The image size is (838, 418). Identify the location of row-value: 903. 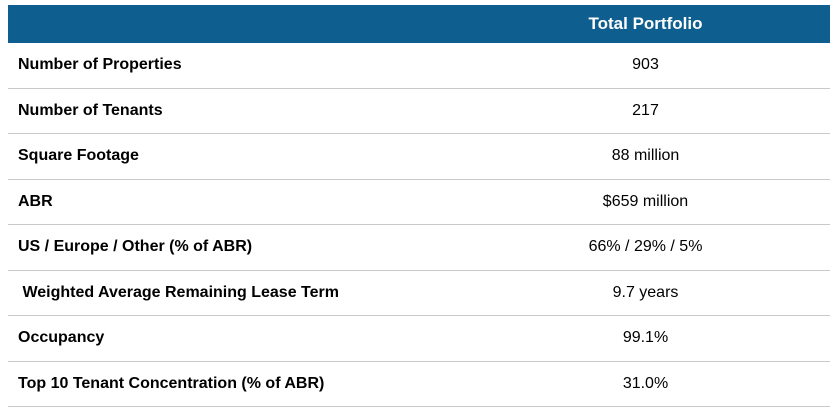
(645, 65).